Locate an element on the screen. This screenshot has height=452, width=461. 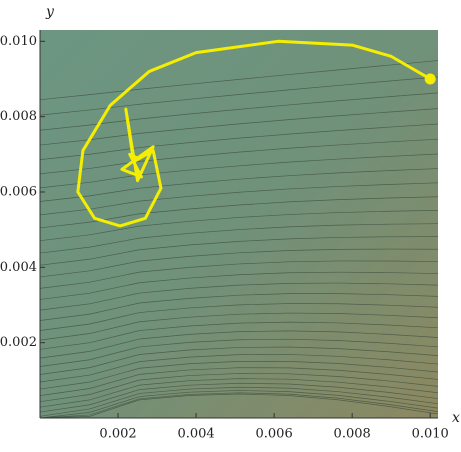
x-tick-label: 0.006 is located at coordinates (274, 434).